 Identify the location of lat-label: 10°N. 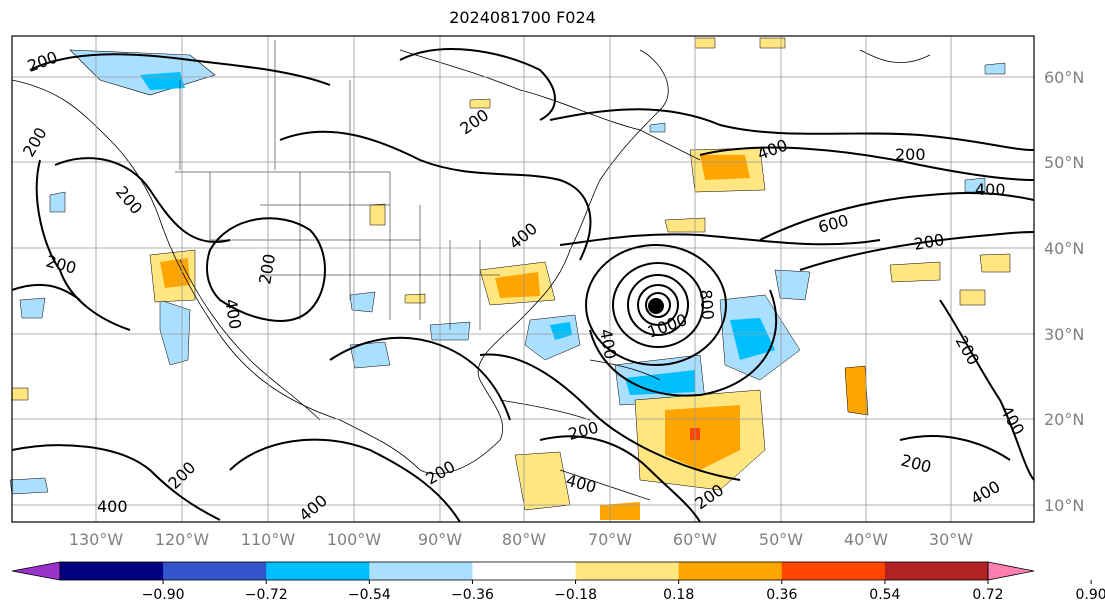
(1064, 505).